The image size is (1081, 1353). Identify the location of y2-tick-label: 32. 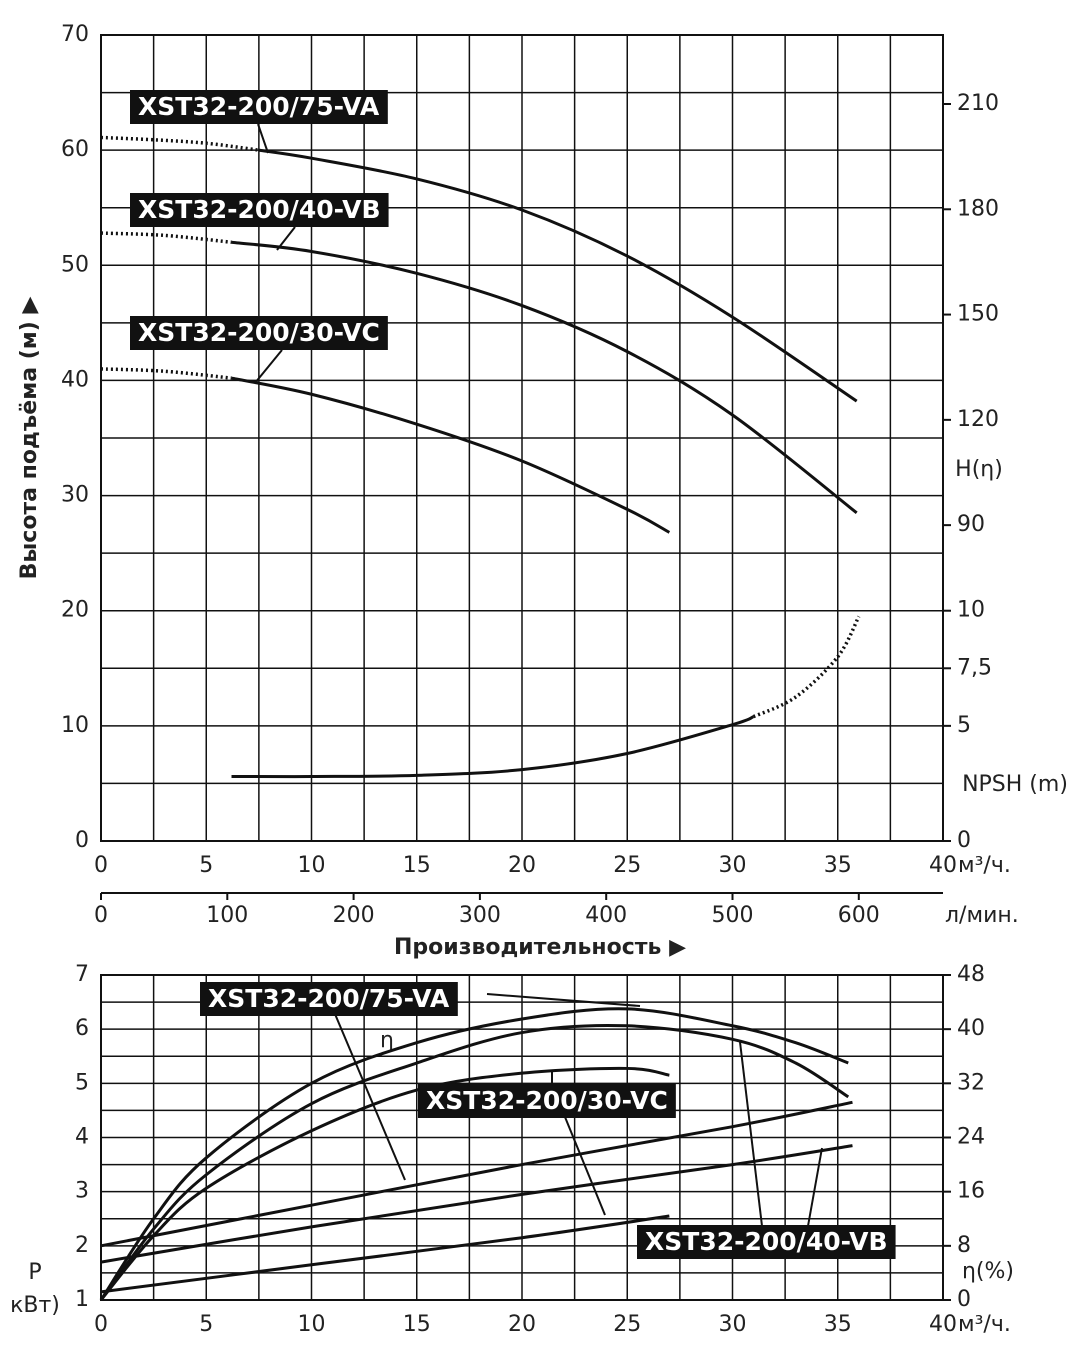
(971, 1082).